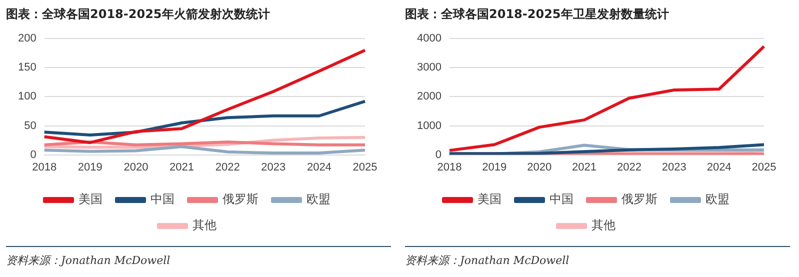  I want to click on y-tick-label: 200, so click(27, 38).